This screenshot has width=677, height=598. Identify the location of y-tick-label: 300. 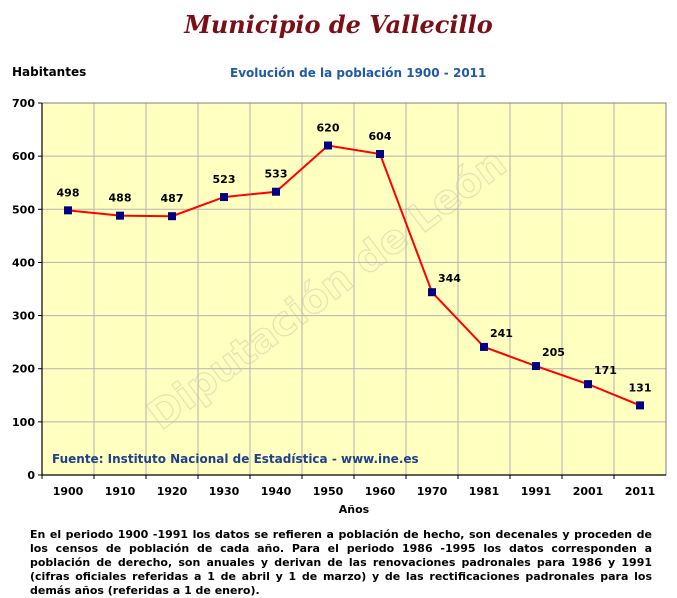
(23, 316).